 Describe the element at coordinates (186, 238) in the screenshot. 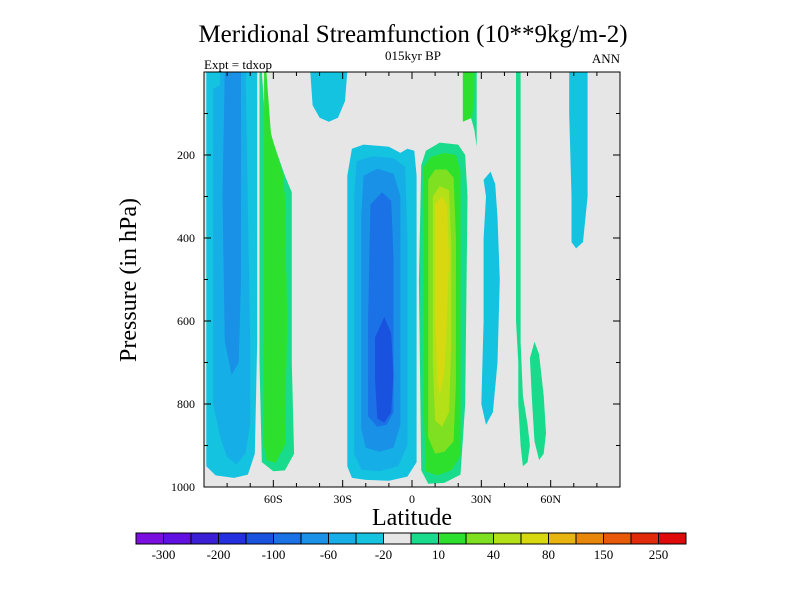

I see `y-tick-label: 400` at that location.